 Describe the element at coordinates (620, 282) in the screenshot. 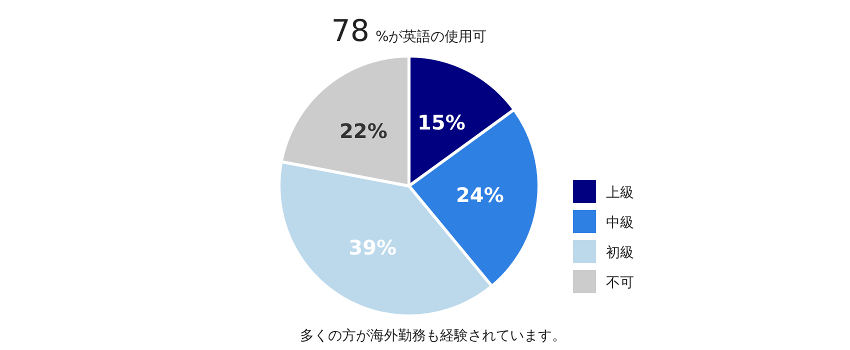

I see `legend-label: 不可` at that location.